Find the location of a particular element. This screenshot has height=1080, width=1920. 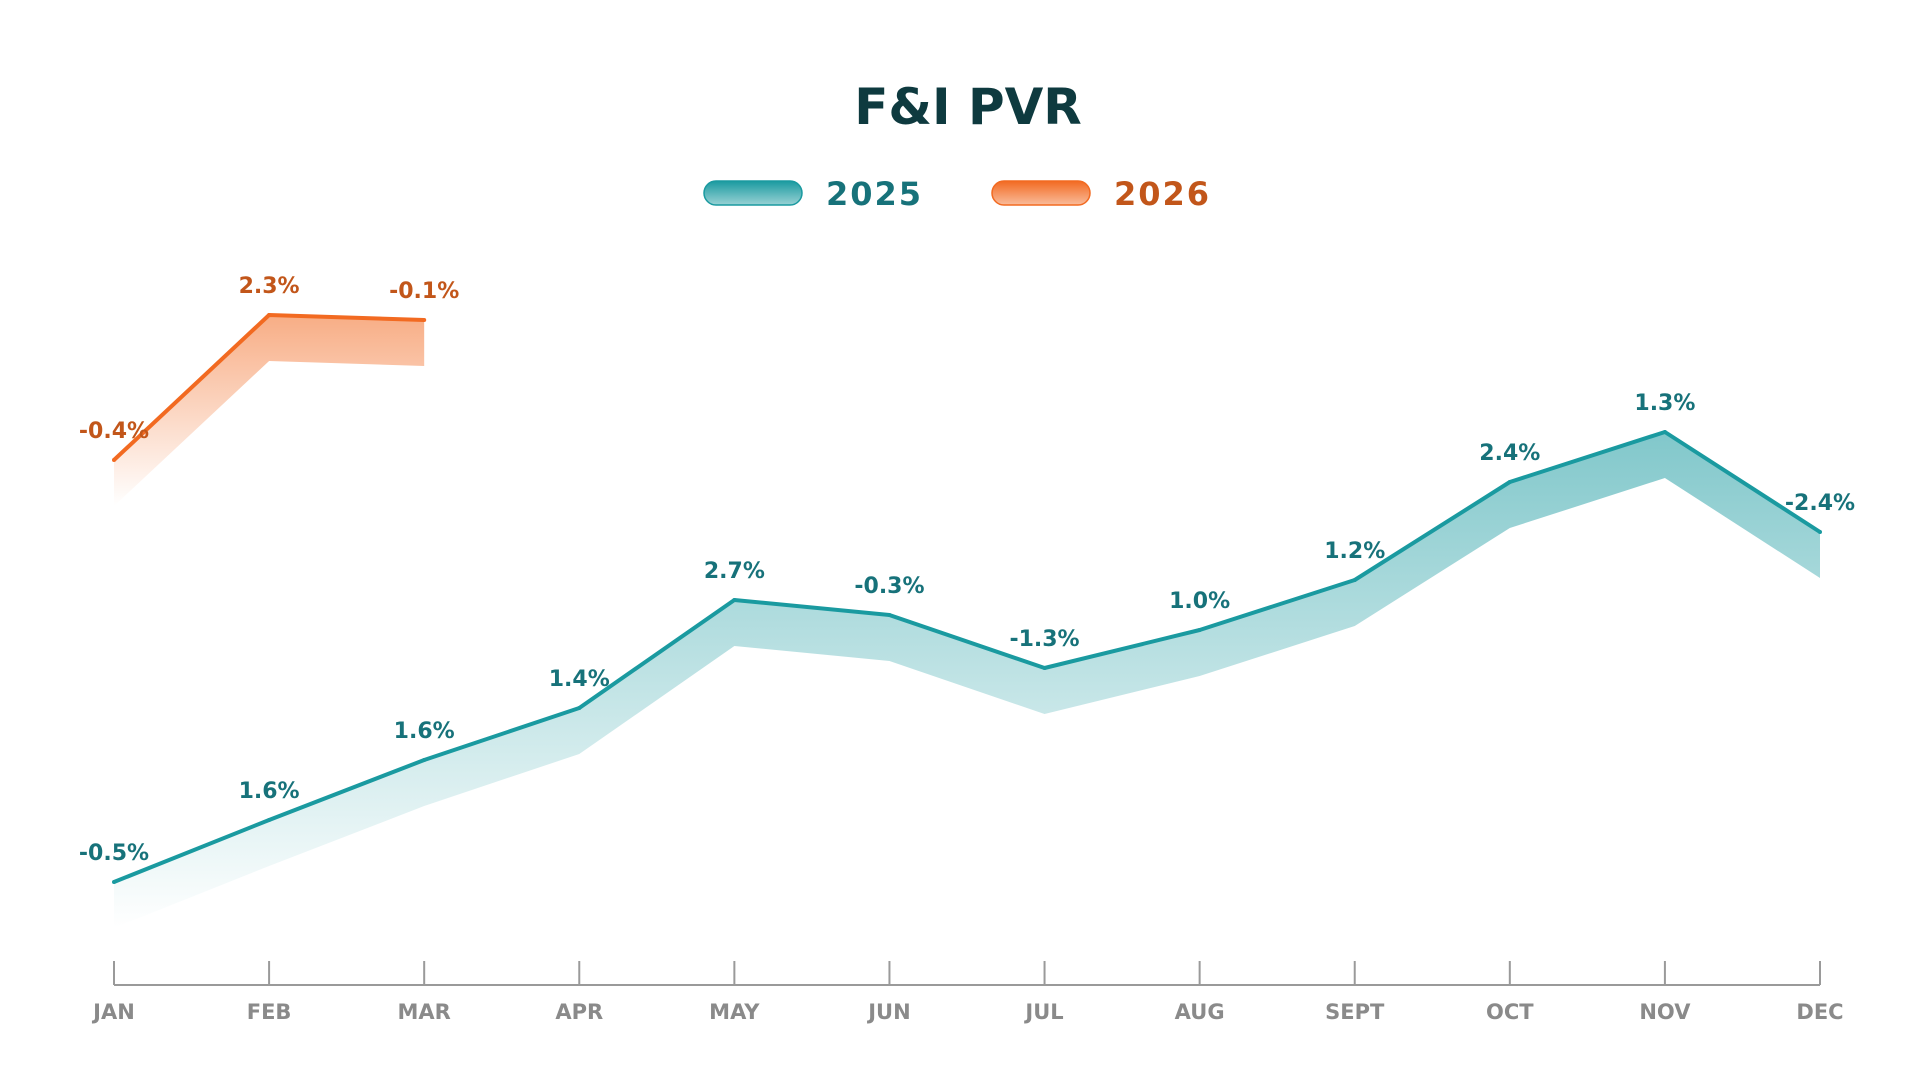

x-tick-label: NOV is located at coordinates (1665, 1012).